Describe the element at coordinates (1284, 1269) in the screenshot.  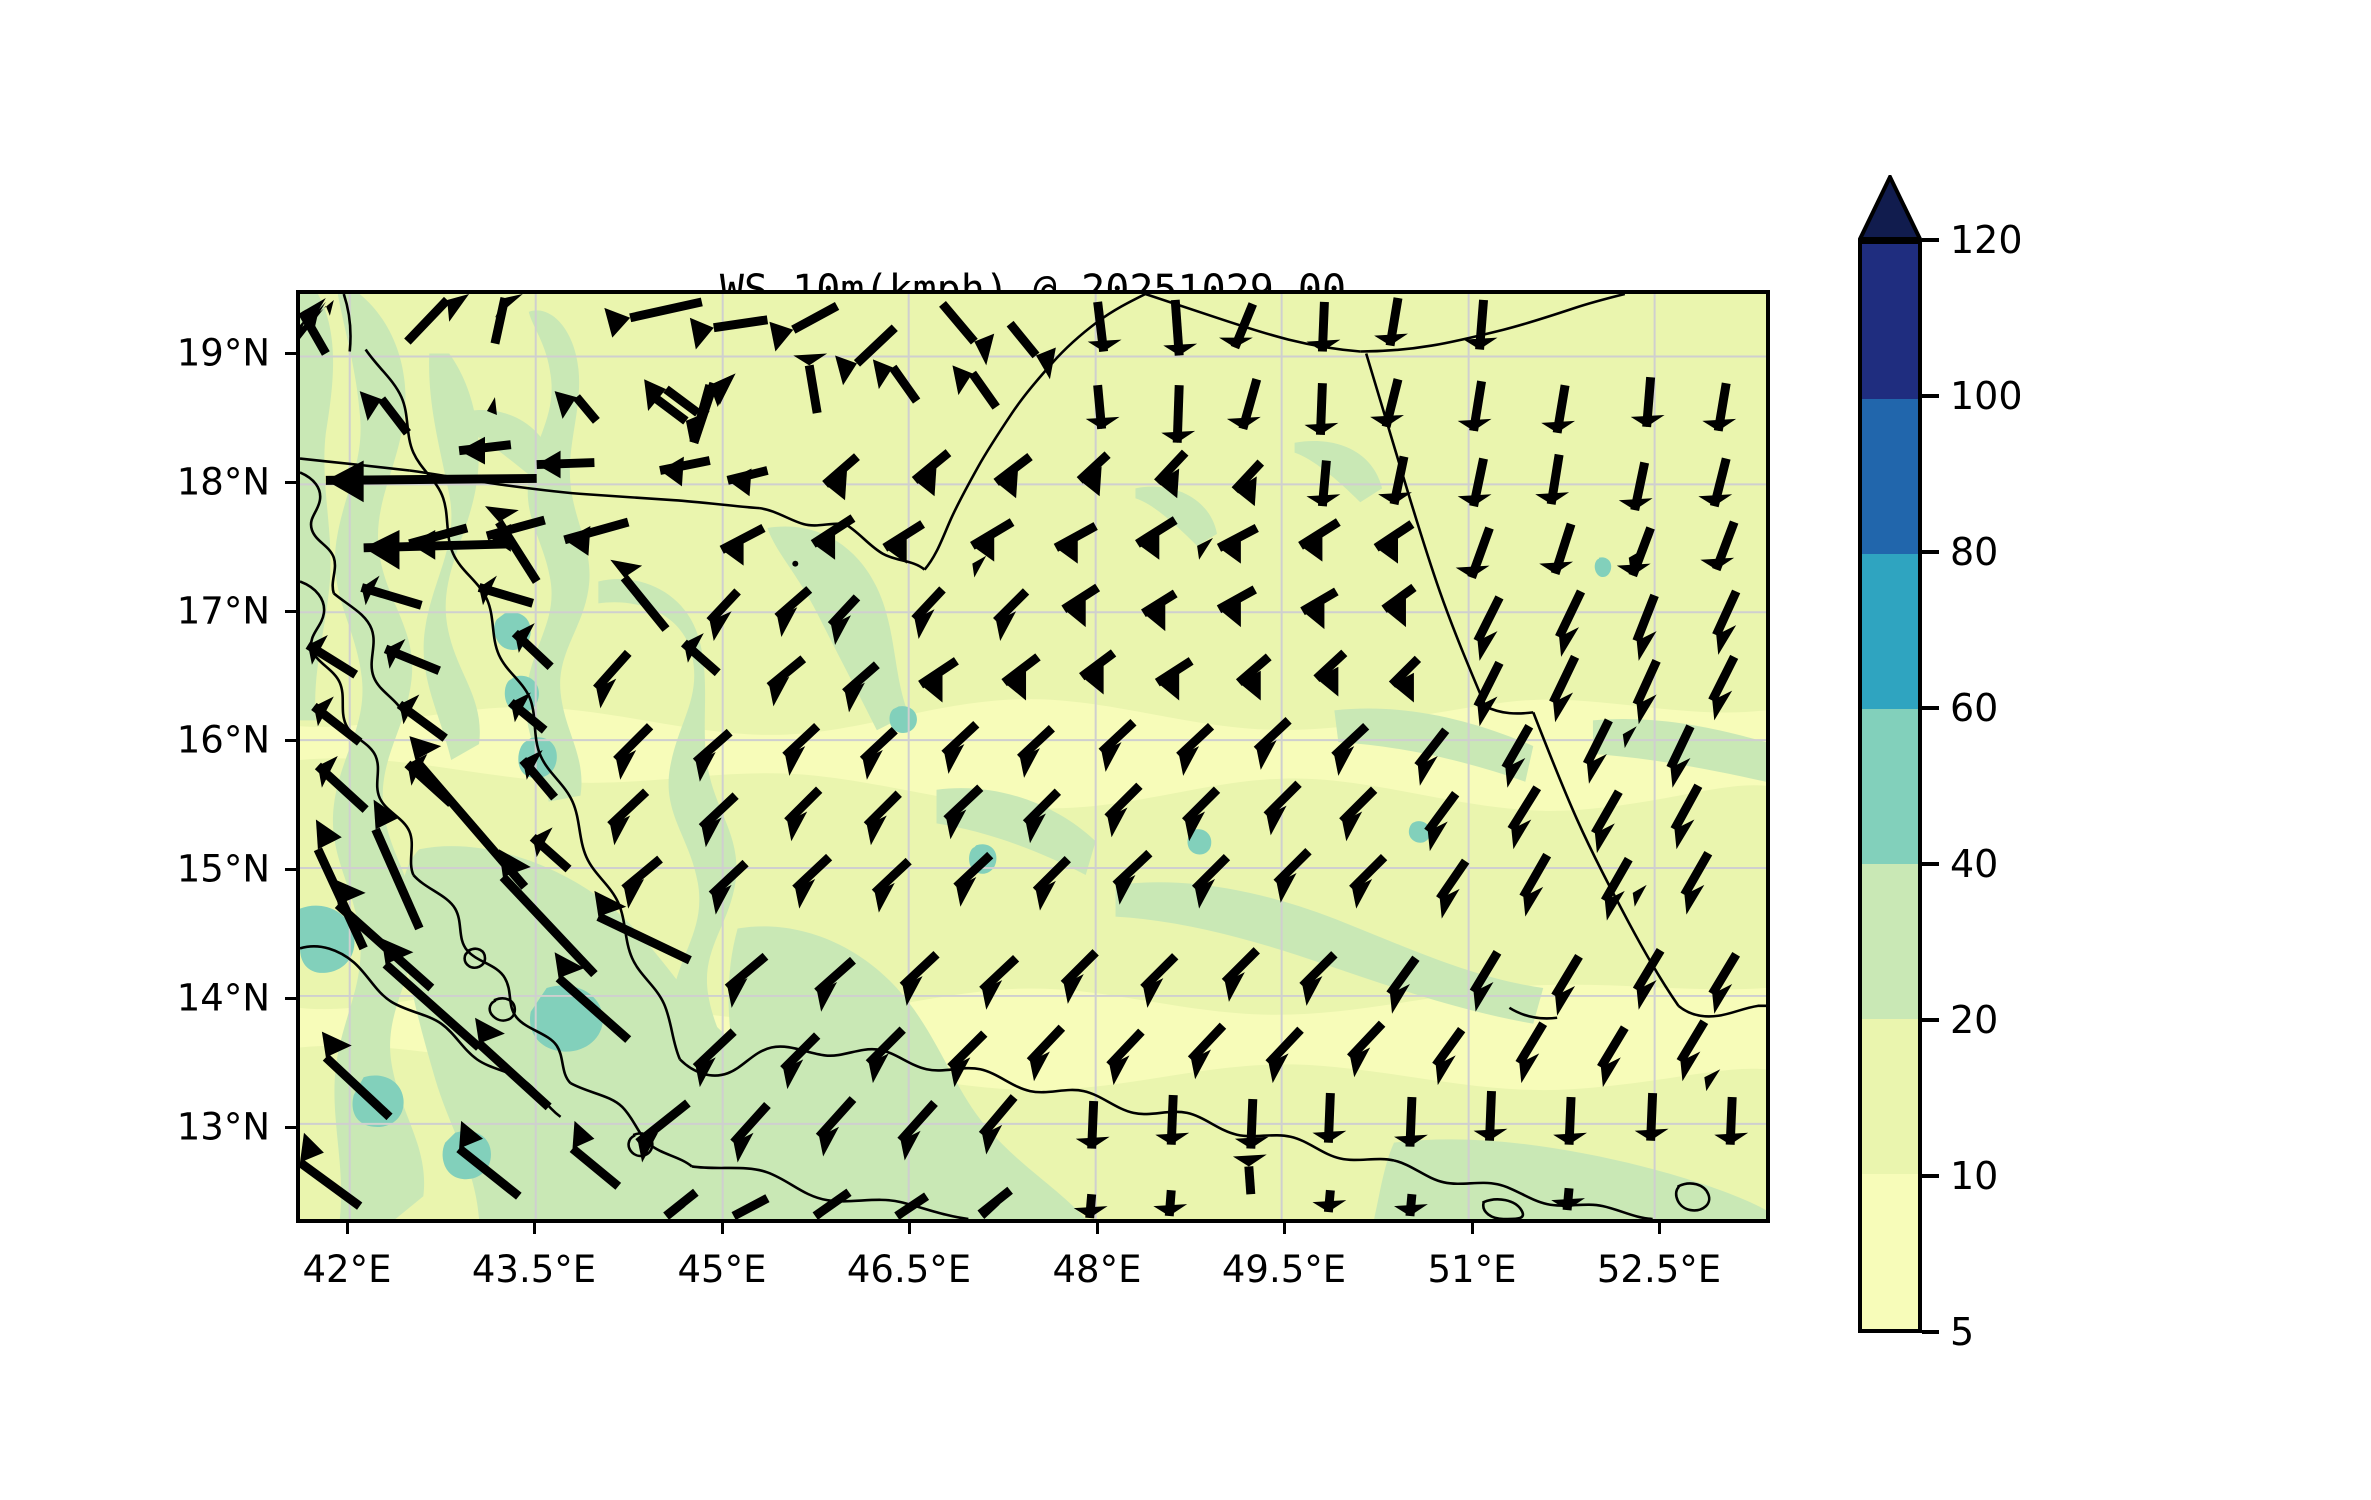
I see `x-tick-label: 49.5°E` at that location.